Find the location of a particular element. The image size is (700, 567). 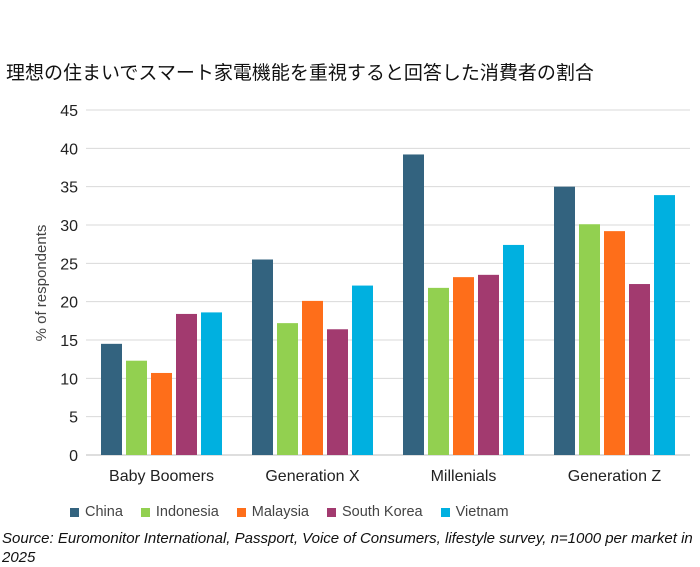

legend: China Indonesia Malaysia South Korea Vietnam is located at coordinates (298, 512).